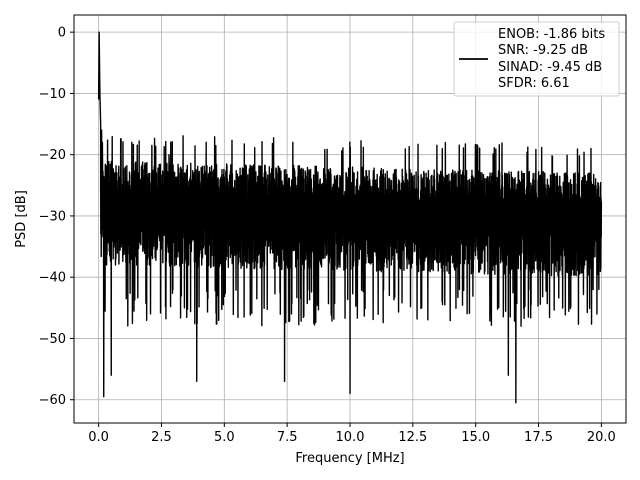  I want to click on y-tick-label: −60, so click(52, 400).